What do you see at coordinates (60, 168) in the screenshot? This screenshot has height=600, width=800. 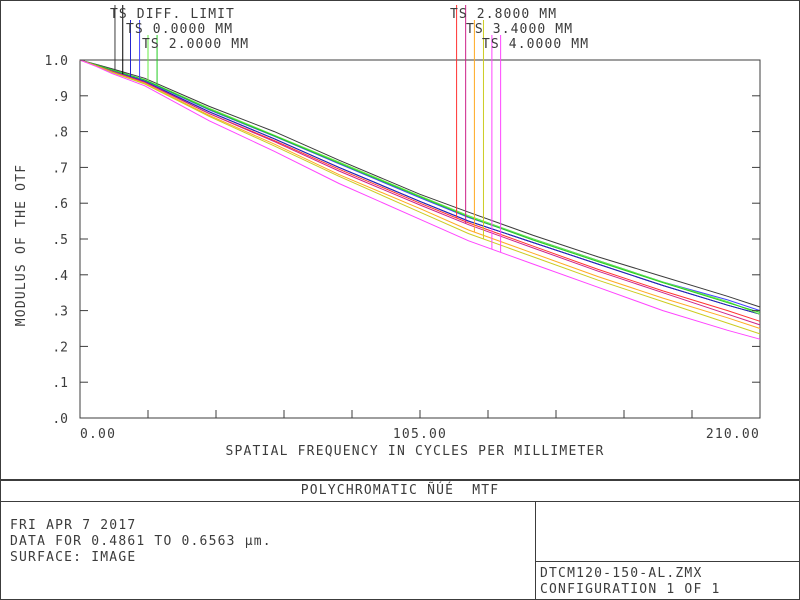 I see `y-tick-label: .7` at bounding box center [60, 168].